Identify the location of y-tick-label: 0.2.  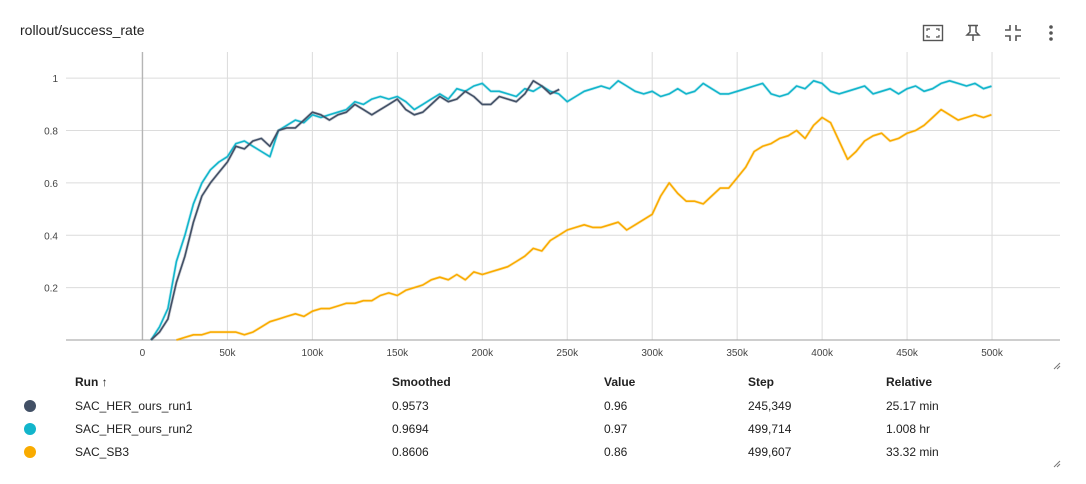
(51, 289).